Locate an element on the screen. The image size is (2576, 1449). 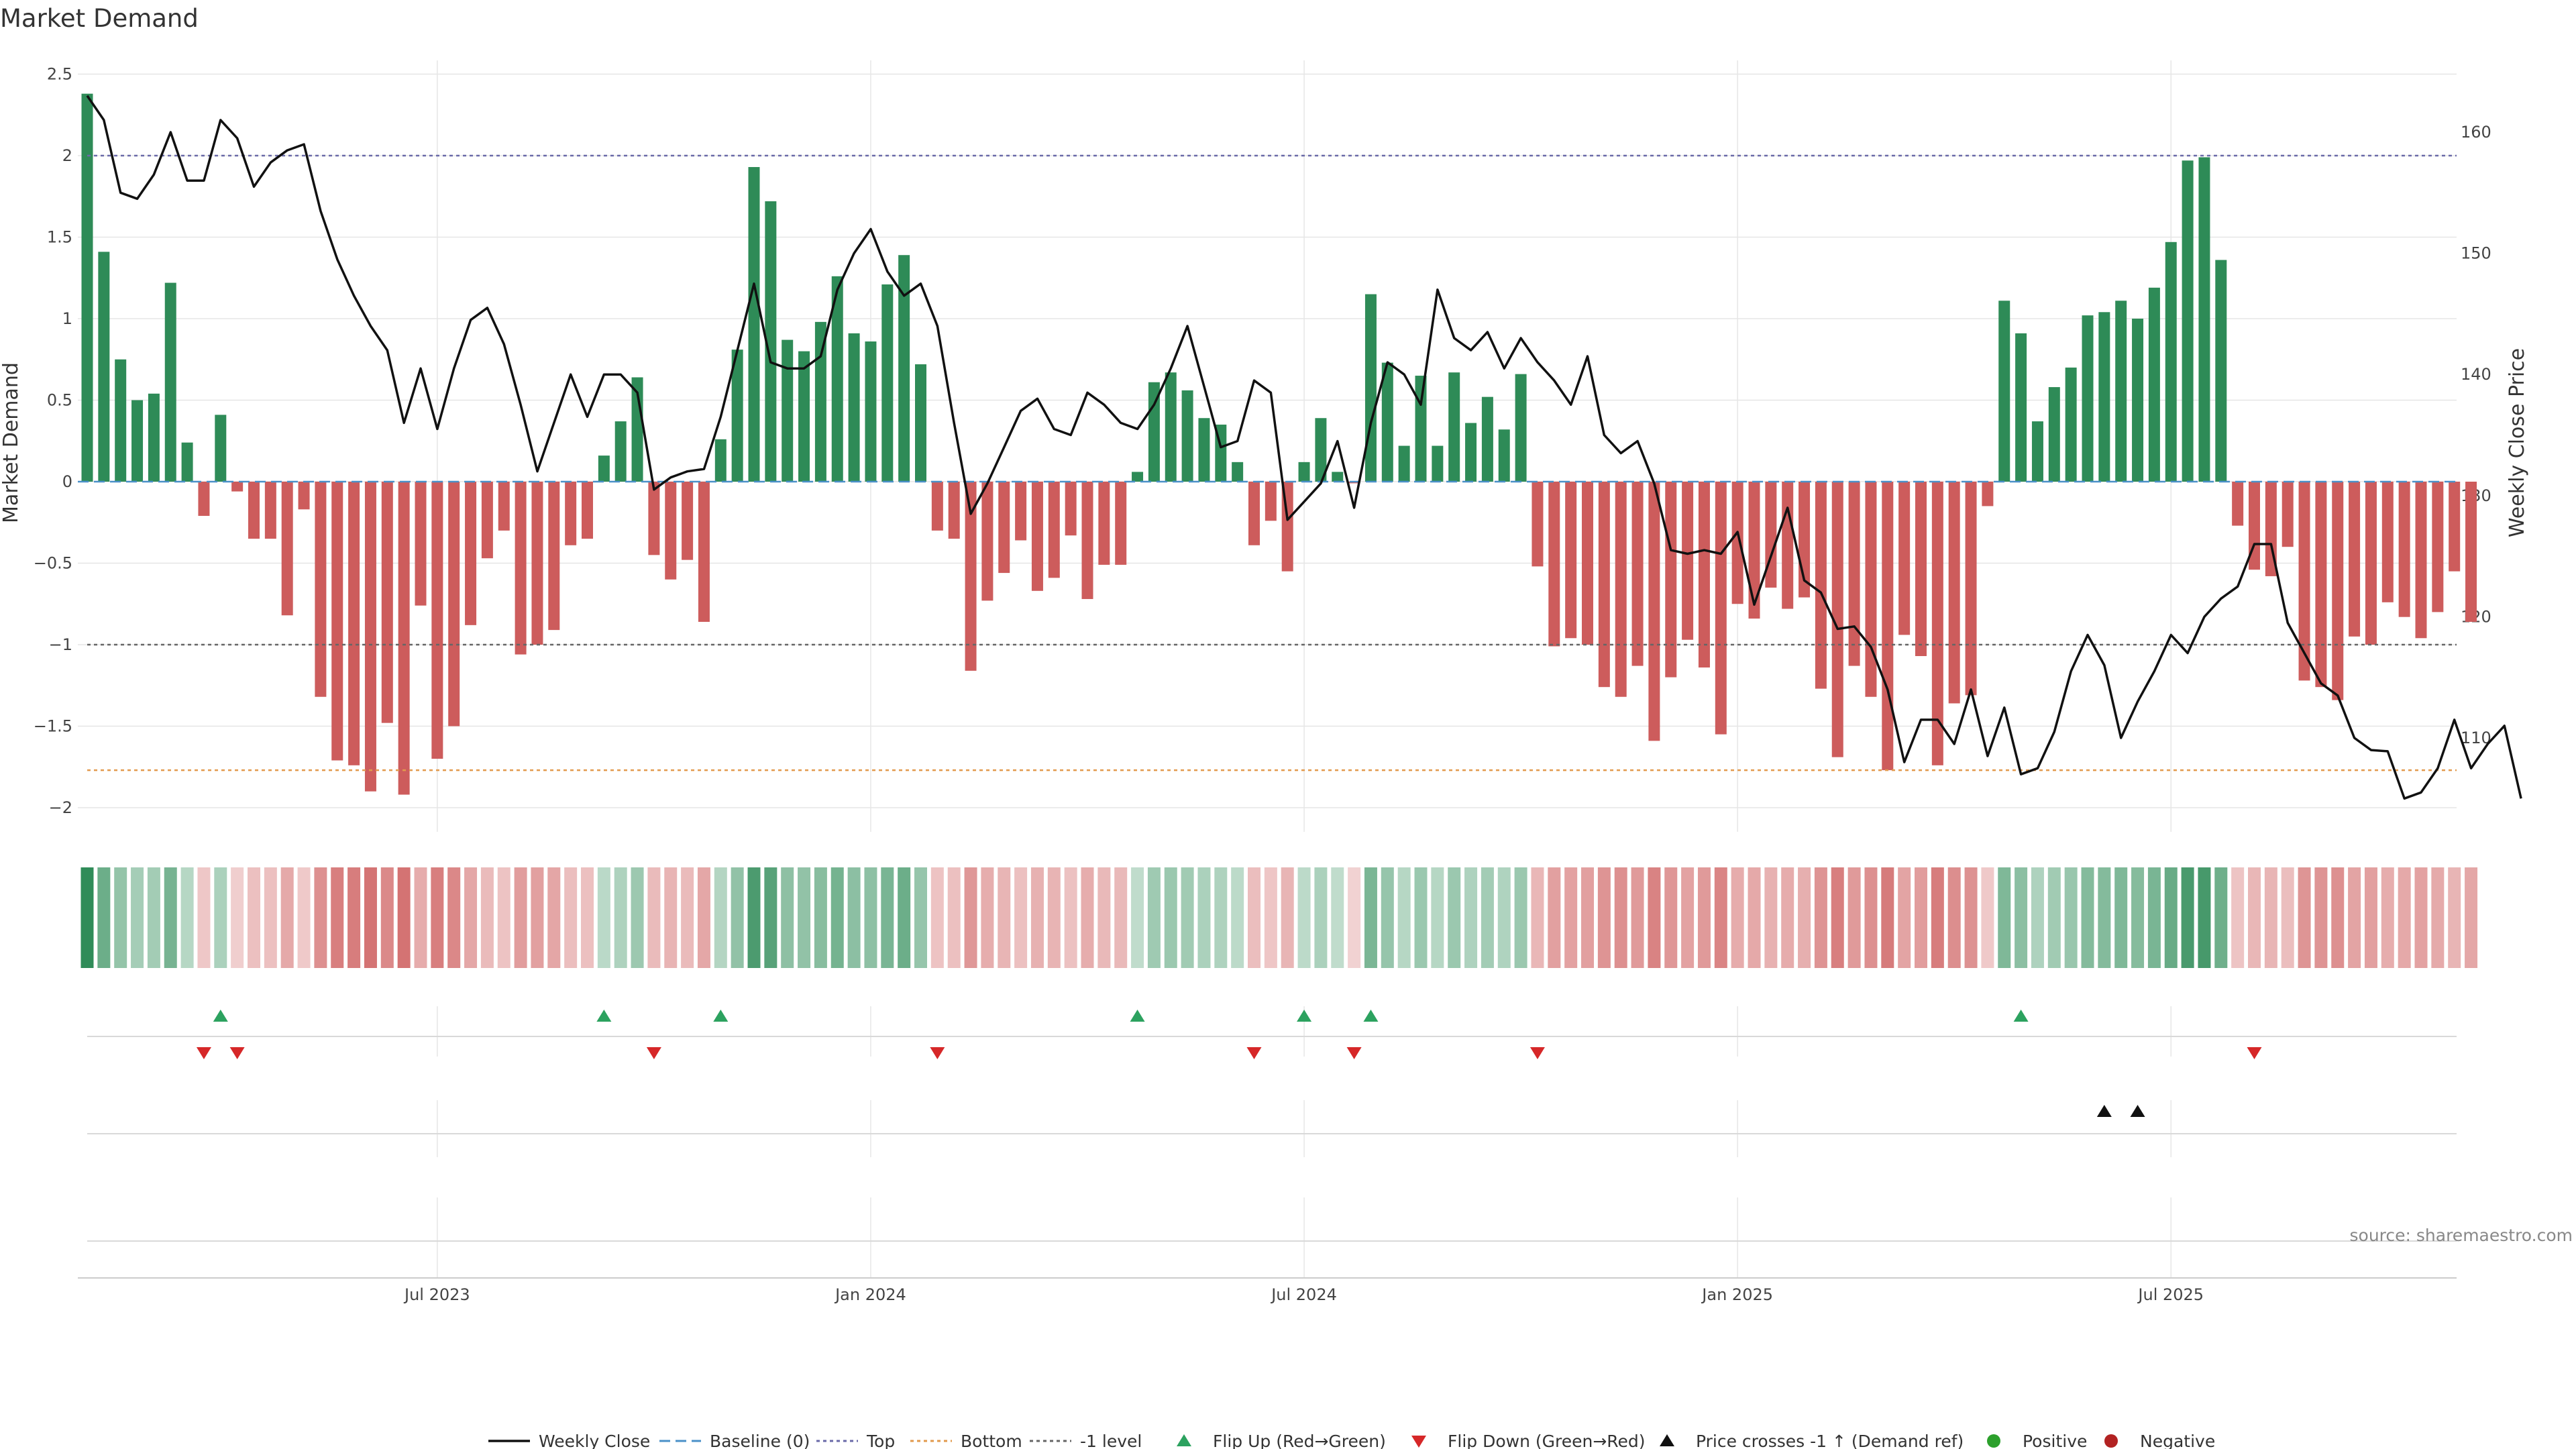
y2-tick-label: 160 is located at coordinates (2476, 132).